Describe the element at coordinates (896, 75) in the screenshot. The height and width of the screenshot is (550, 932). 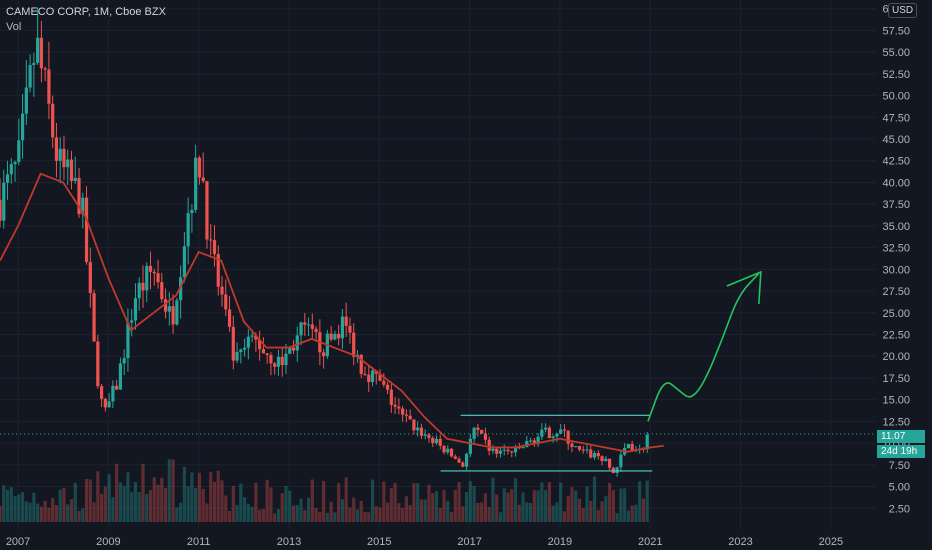
I see `y-tick-label: 52.50` at that location.